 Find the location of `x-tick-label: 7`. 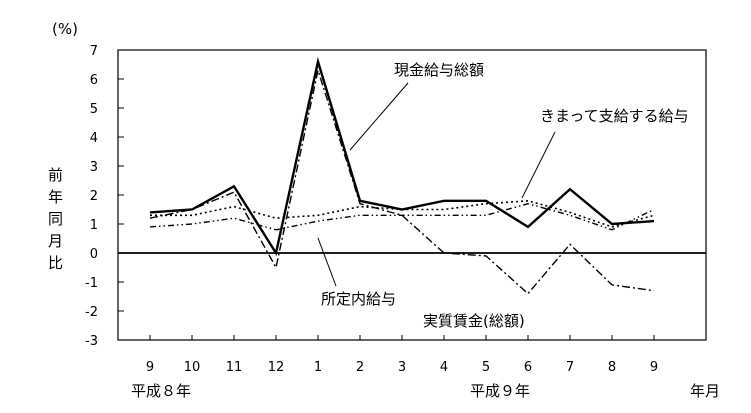

x-tick-label: 7 is located at coordinates (570, 367).